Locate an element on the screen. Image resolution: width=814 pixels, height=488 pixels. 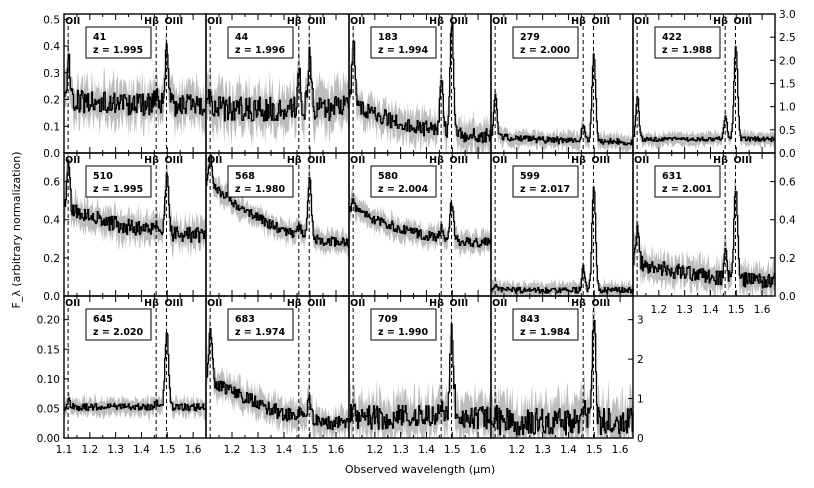
y-tick-label: 0.20 is located at coordinates (48, 321).